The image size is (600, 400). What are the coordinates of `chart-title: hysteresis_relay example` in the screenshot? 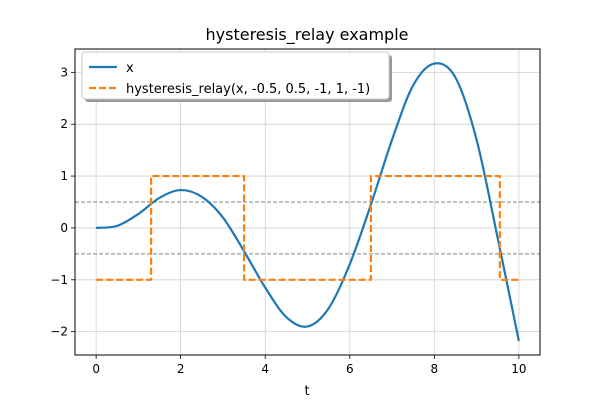 It's located at (307, 35).